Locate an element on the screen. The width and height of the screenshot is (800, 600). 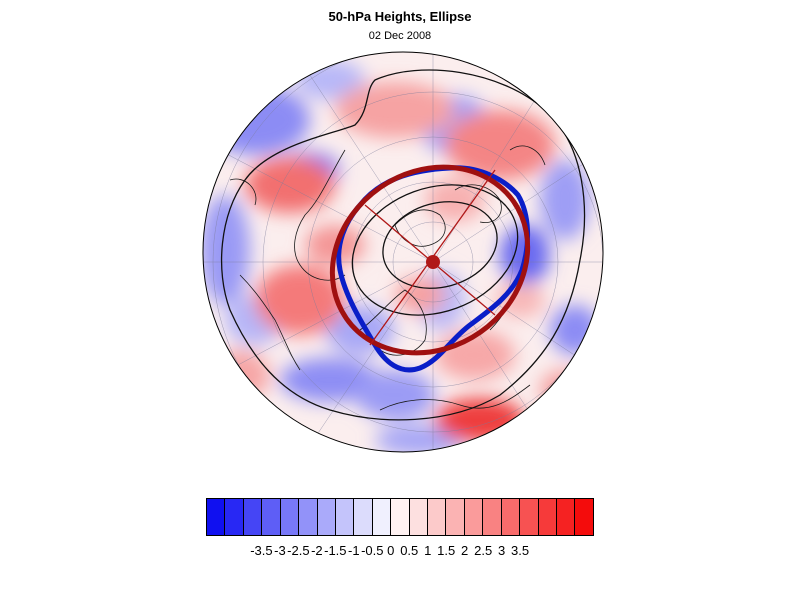
colorbar-labels: -3.5 -3 -2.5 -2 -1.5 -1 -0.5 0 0.5 1 1.5 2 2.5 3 3.5 is located at coordinates (400, 551).